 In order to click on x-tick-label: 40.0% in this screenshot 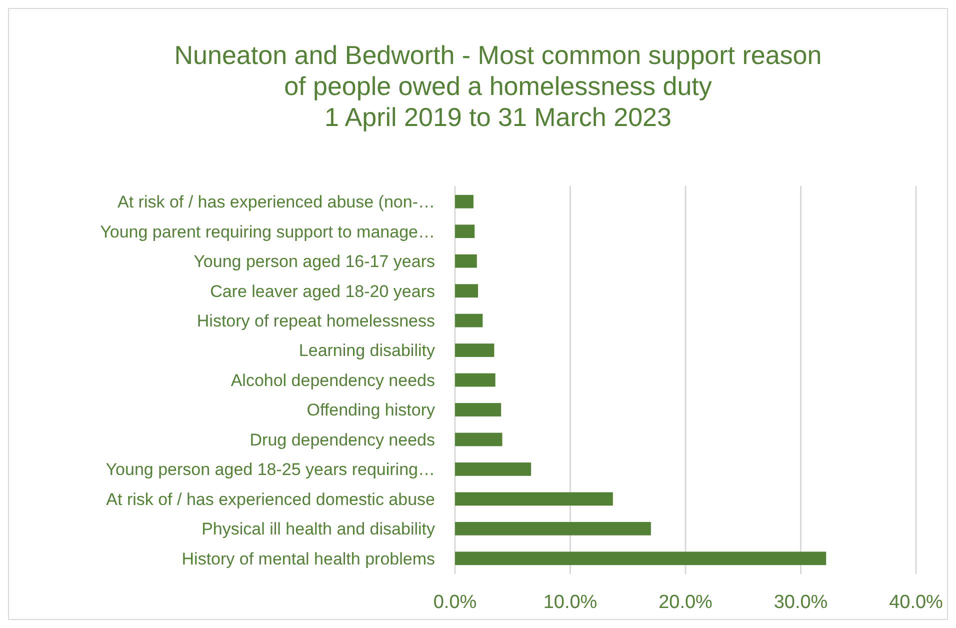, I will do `click(916, 602)`.